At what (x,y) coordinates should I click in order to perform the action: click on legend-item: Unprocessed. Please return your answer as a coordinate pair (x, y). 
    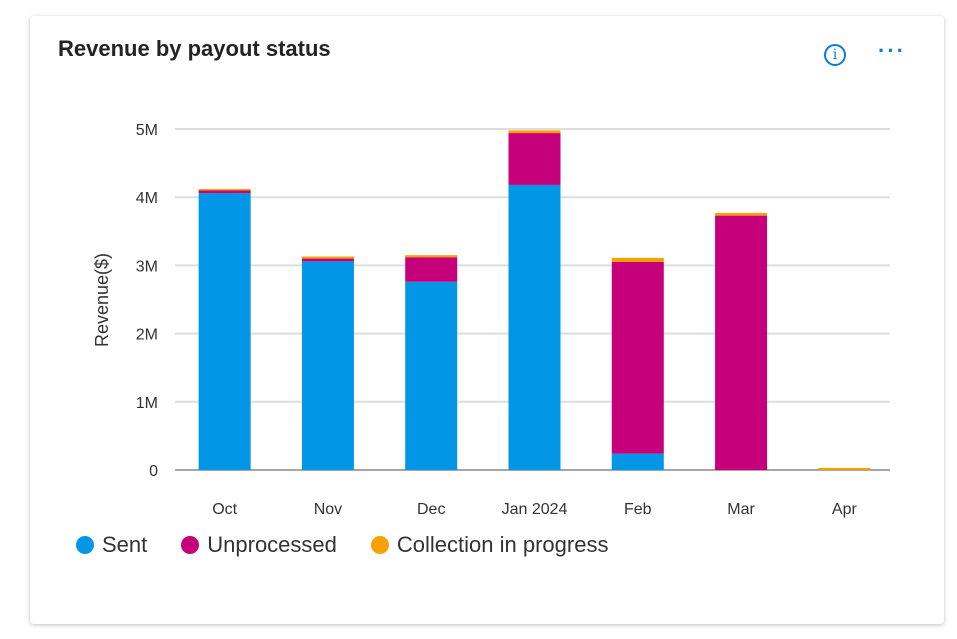
    Looking at the image, I should click on (259, 545).